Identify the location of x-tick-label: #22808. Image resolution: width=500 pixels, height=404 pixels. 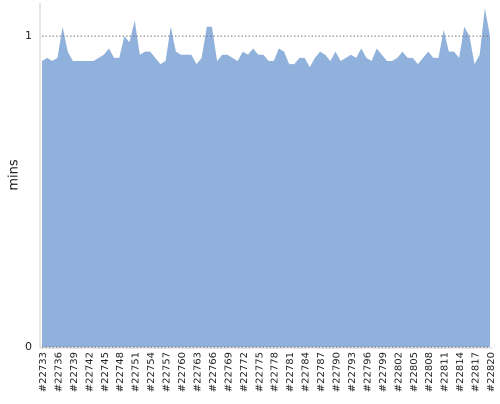
(429, 372).